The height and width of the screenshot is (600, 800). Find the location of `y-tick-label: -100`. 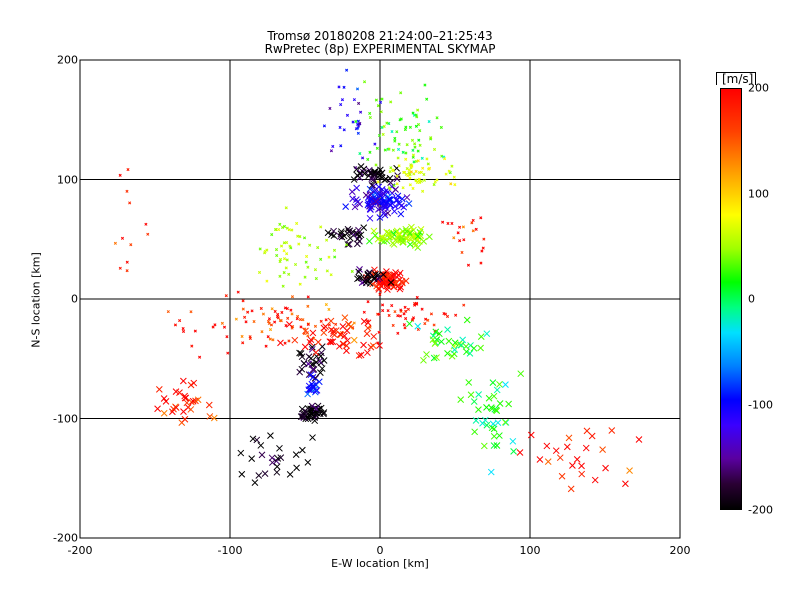

y-tick-label: -100 is located at coordinates (65, 418).